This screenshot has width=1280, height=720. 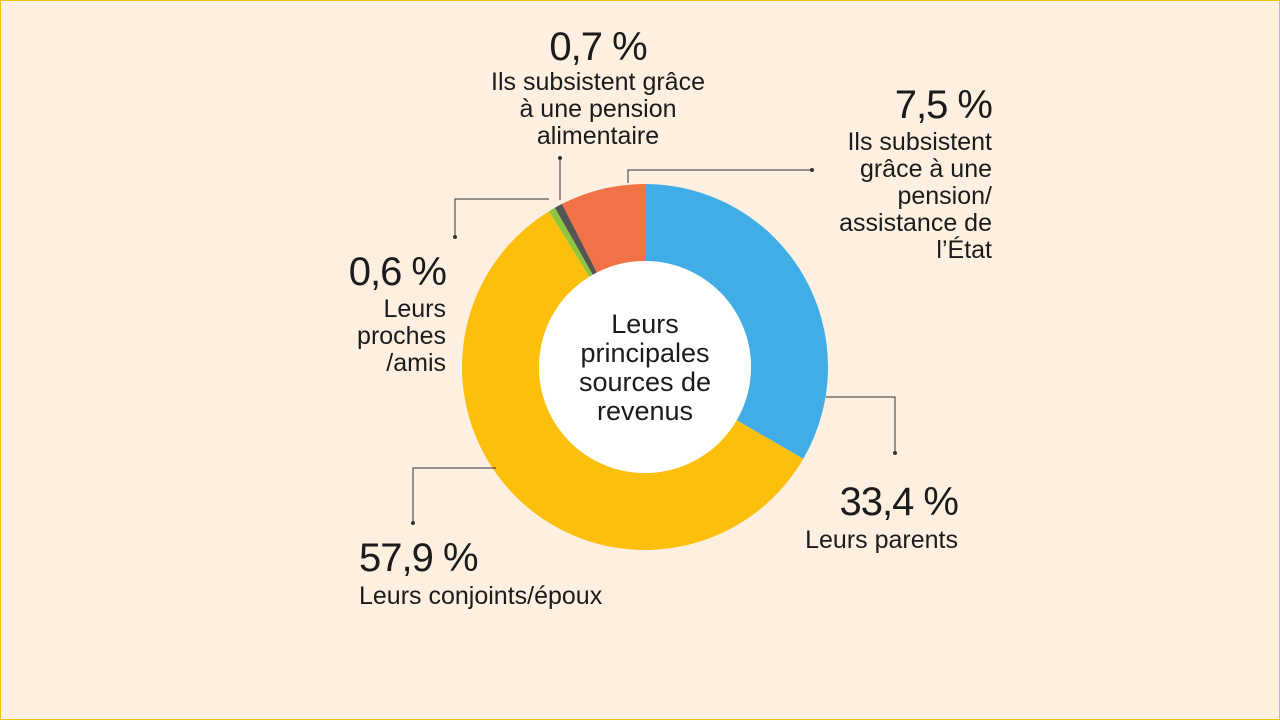 What do you see at coordinates (416, 363) in the screenshot?
I see `data-label-text: /amis` at bounding box center [416, 363].